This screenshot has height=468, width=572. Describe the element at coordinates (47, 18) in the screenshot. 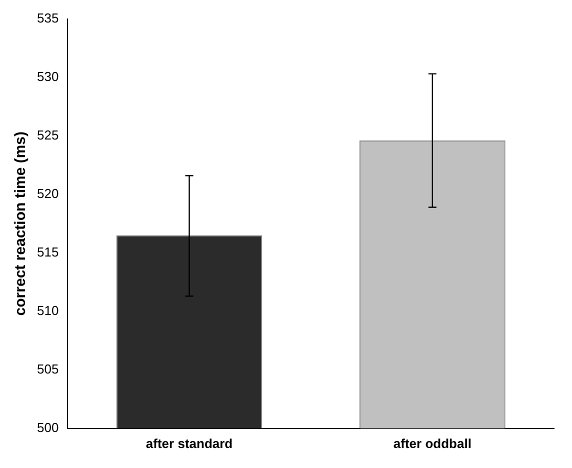

I see `y-tick-label: 535` at that location.